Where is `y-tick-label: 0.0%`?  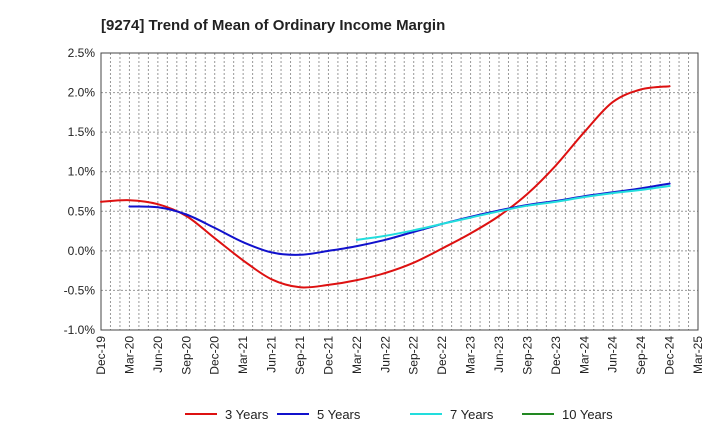 y-tick-label: 0.0% is located at coordinates (82, 251).